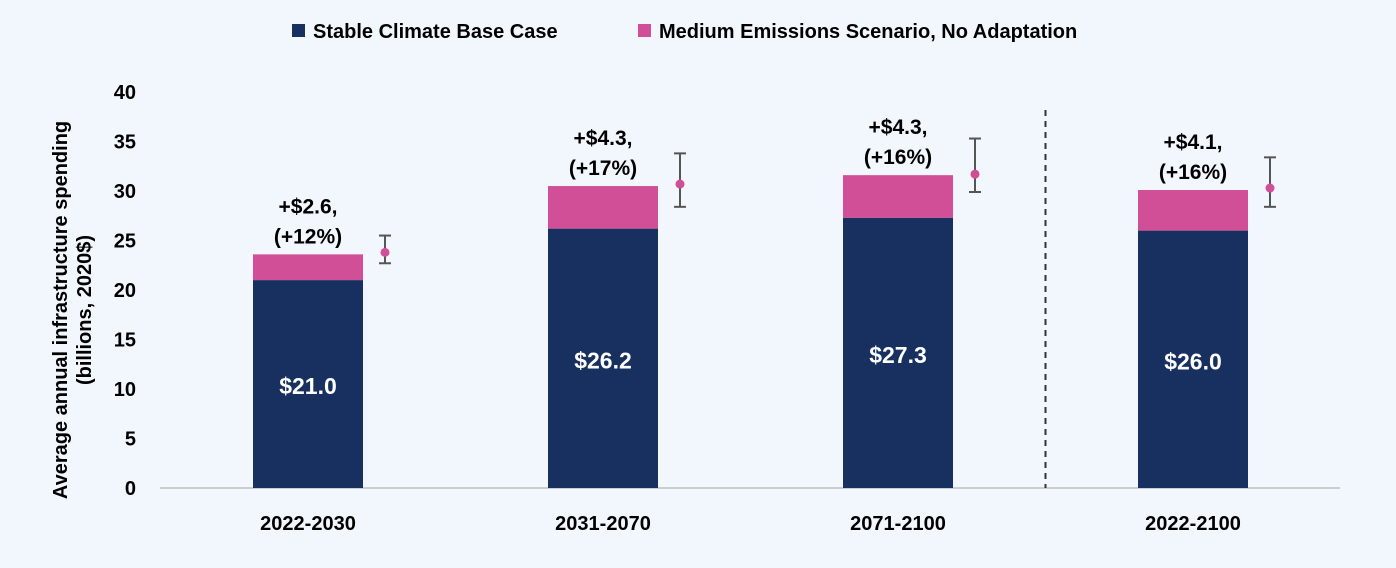  I want to click on base-value-label: $27.3, so click(898, 355).